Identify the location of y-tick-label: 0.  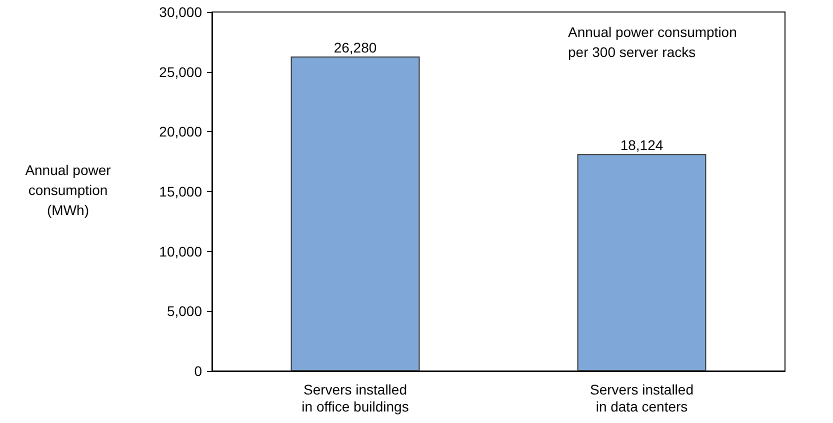
(198, 371).